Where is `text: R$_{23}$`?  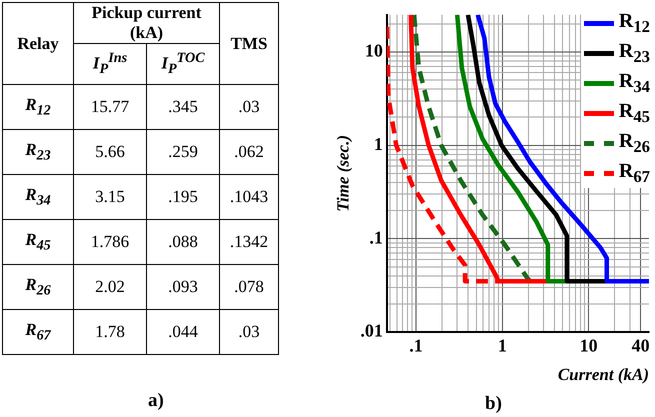 text: R$_{23}$ is located at coordinates (38, 152).